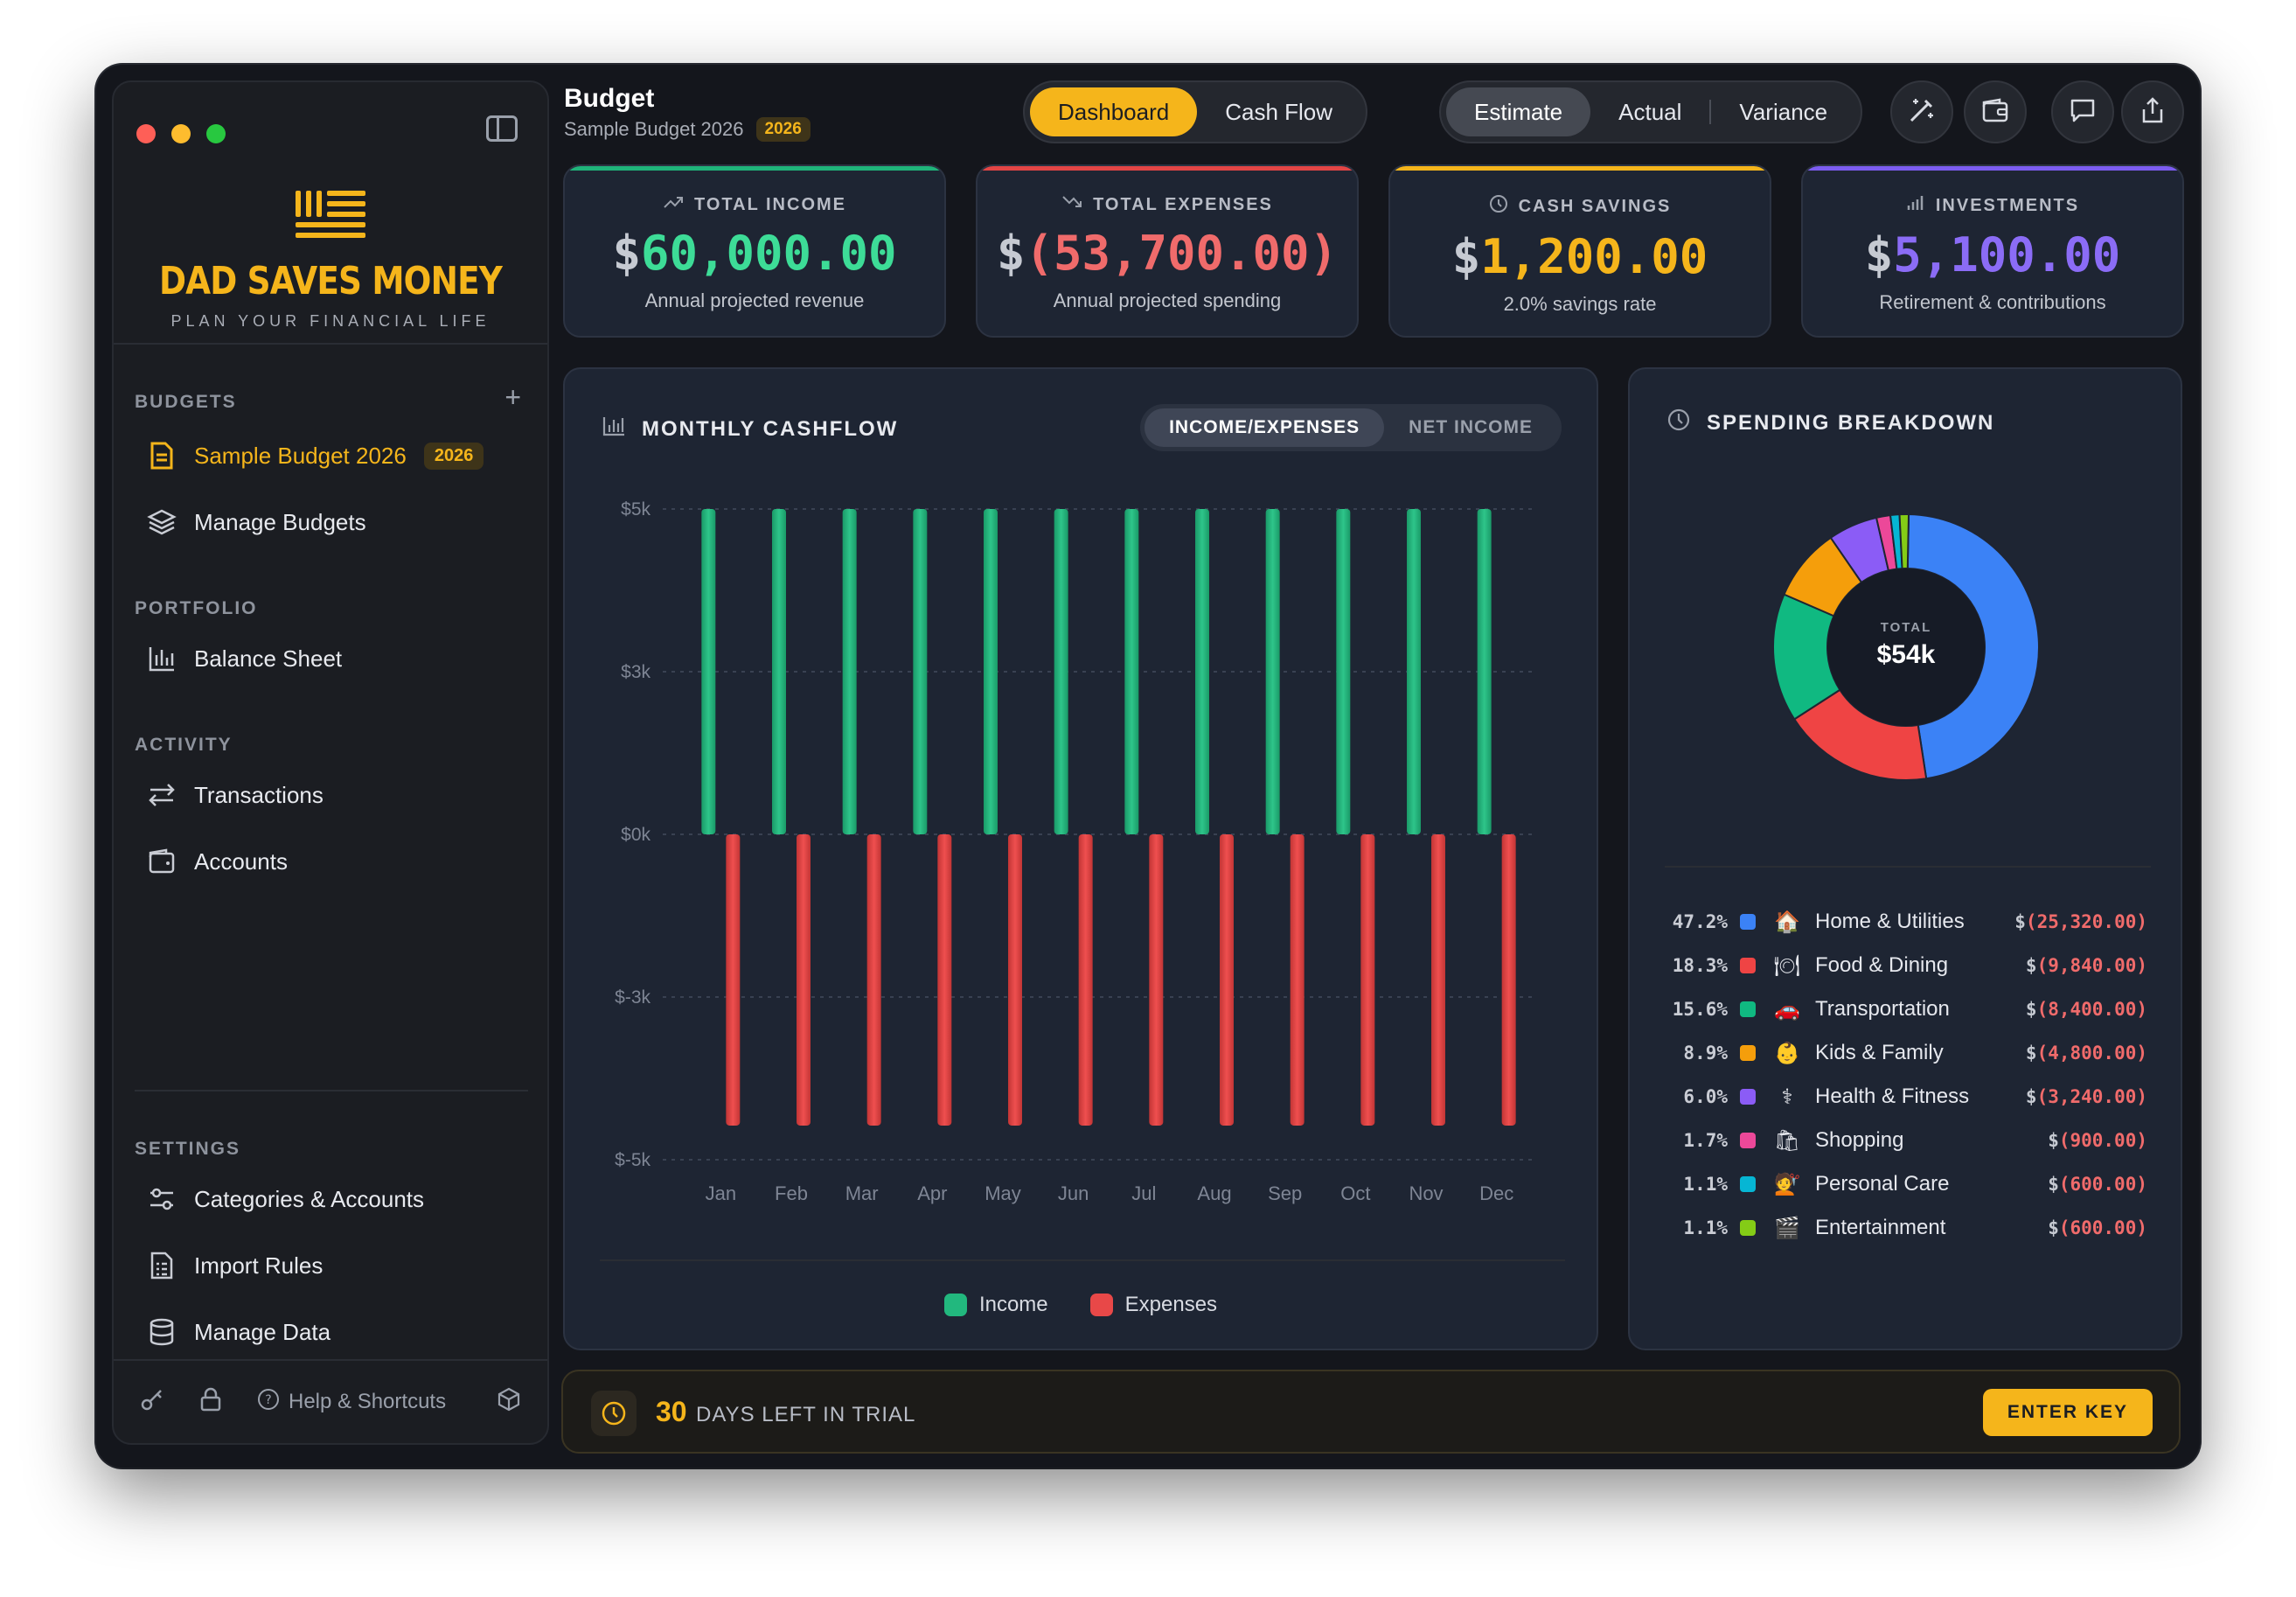  I want to click on magic-wand-button, so click(1922, 111).